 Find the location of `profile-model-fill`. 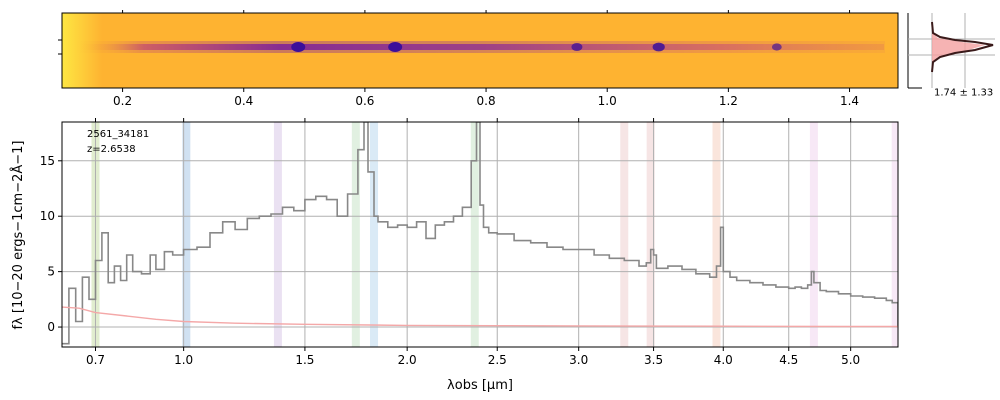

profile-model-fill is located at coordinates (958, 47).